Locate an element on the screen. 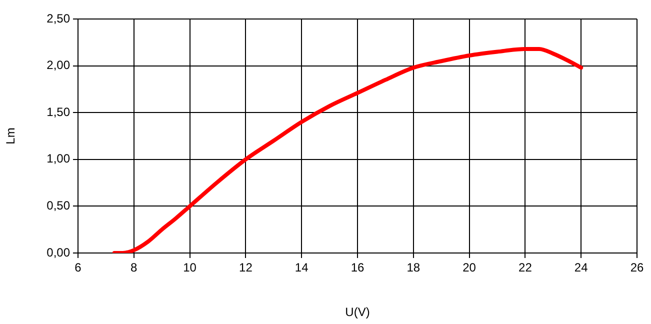 The height and width of the screenshot is (324, 651). y-tick-label: 0,50 is located at coordinates (58, 205).